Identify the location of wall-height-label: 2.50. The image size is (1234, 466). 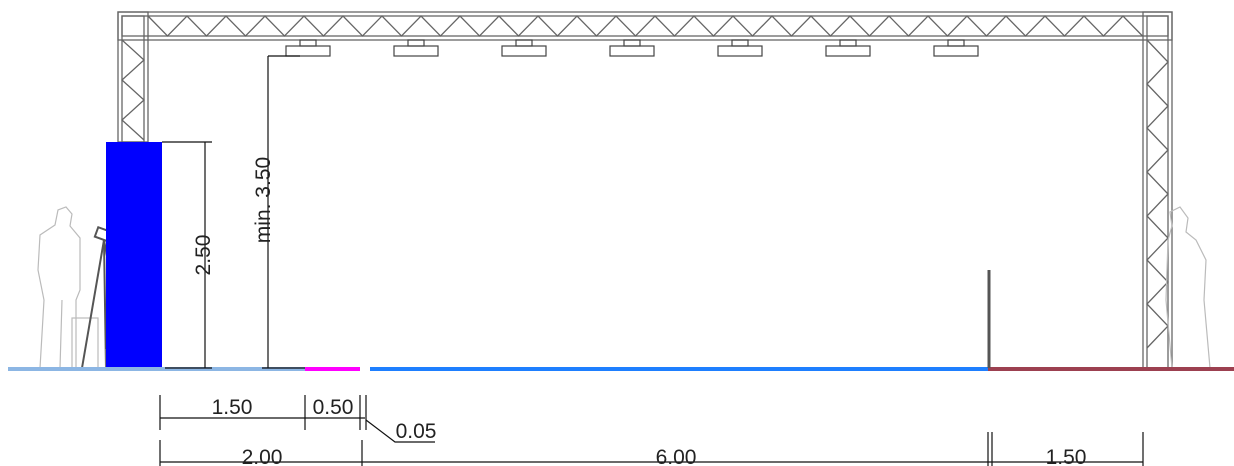
(203, 255).